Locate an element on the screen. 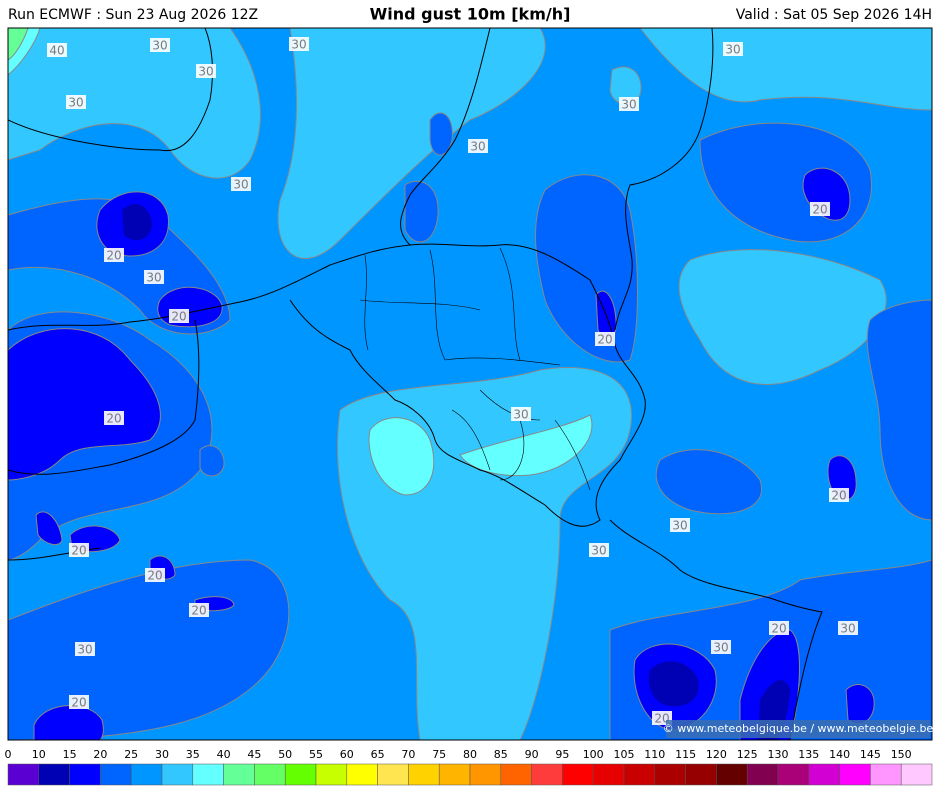 The image size is (940, 800). legend-tick-label: 30 is located at coordinates (162, 754).